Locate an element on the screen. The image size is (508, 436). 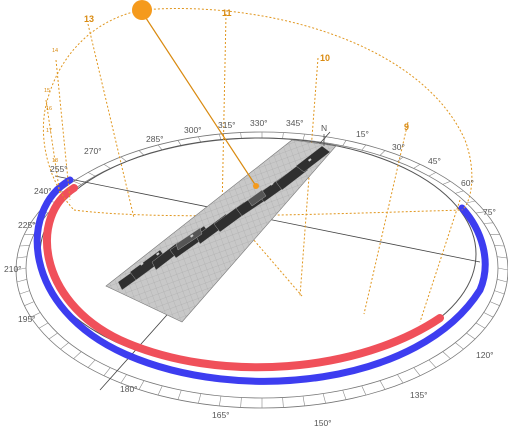
azimuth-label-315: 315° is located at coordinates (227, 125).